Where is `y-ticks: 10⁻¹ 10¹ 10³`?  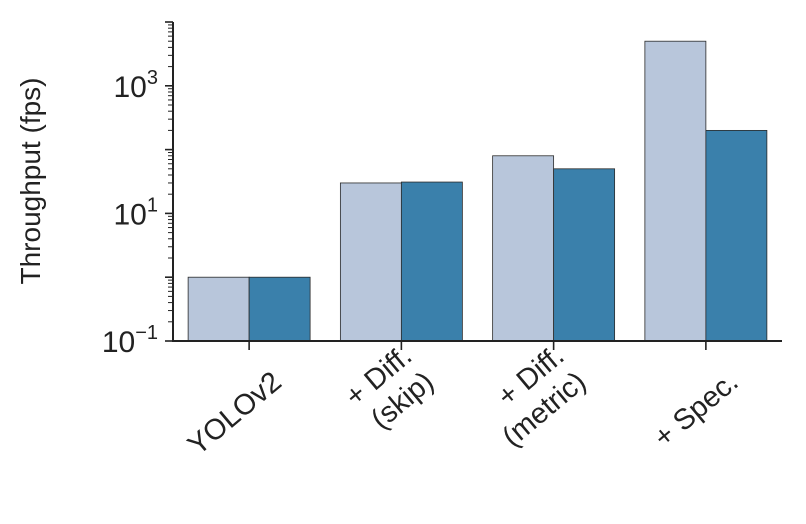 y-ticks: 10⁻¹ 10¹ 10³ is located at coordinates (137, 190).